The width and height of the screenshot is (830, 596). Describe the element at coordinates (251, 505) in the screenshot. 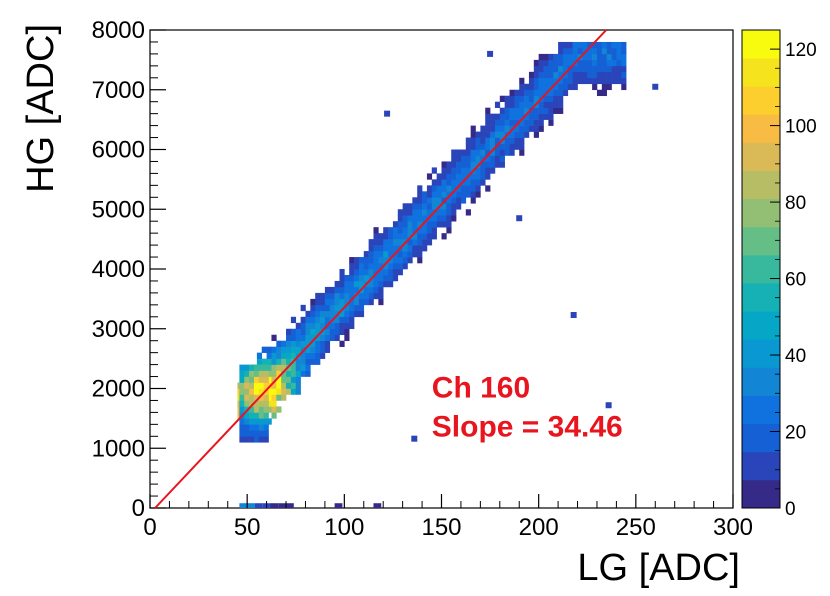

I see `baseline-cell` at that location.